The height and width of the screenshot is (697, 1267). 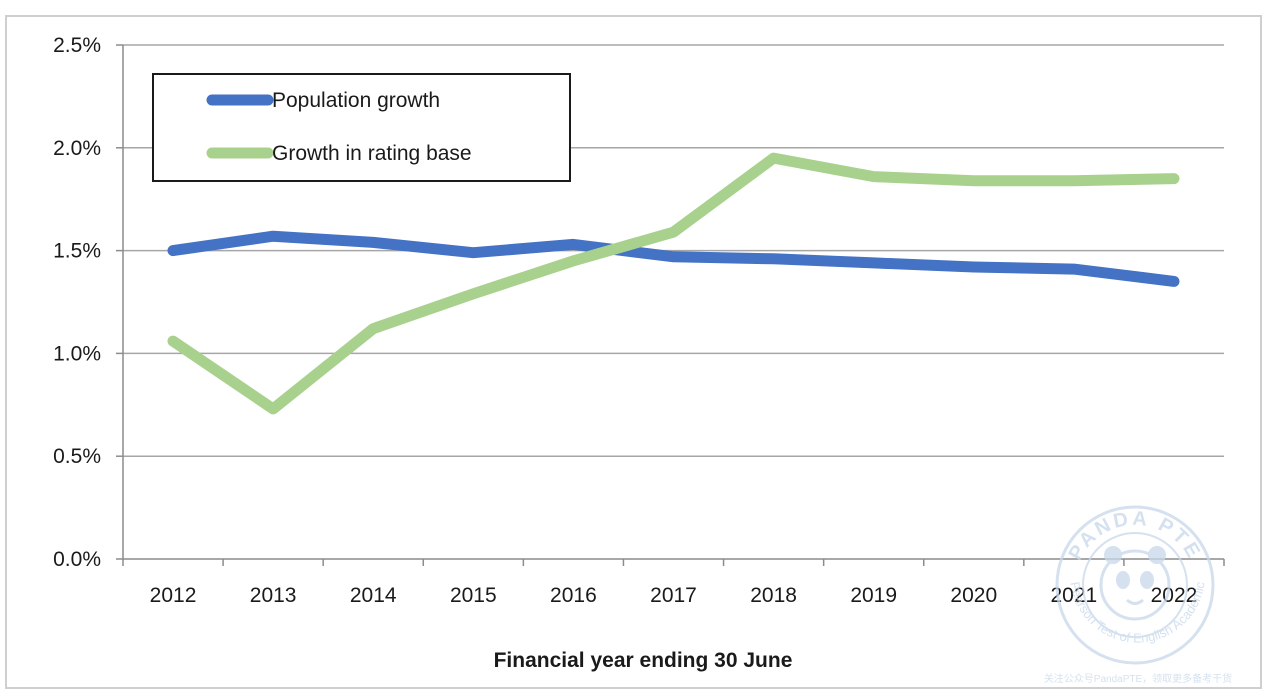 I want to click on y-tick-label: 2.0%, so click(x=77, y=148).